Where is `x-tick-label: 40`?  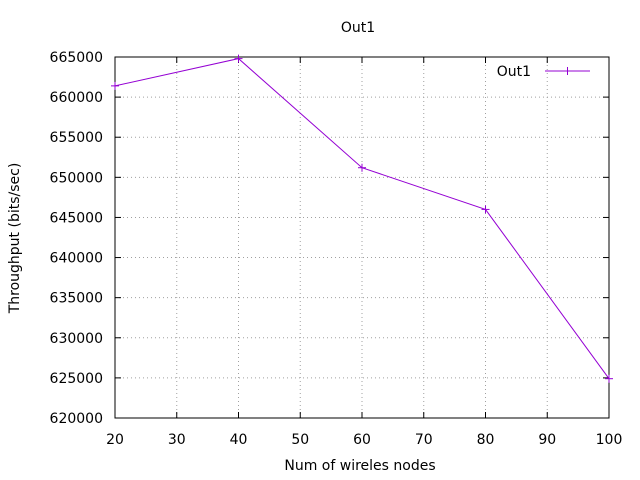
x-tick-label: 40 is located at coordinates (239, 440).